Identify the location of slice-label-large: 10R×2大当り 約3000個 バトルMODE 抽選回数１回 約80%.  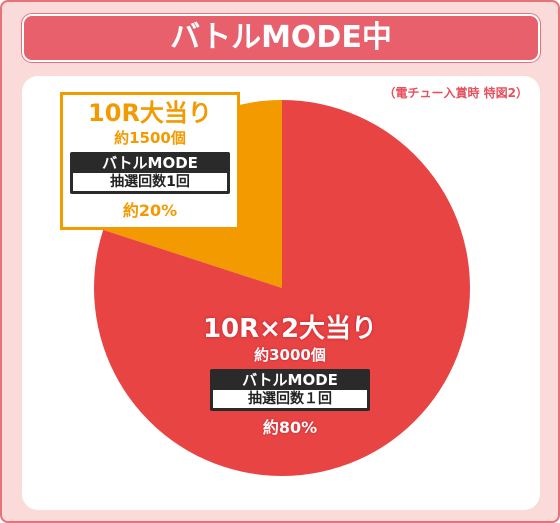
(290, 377).